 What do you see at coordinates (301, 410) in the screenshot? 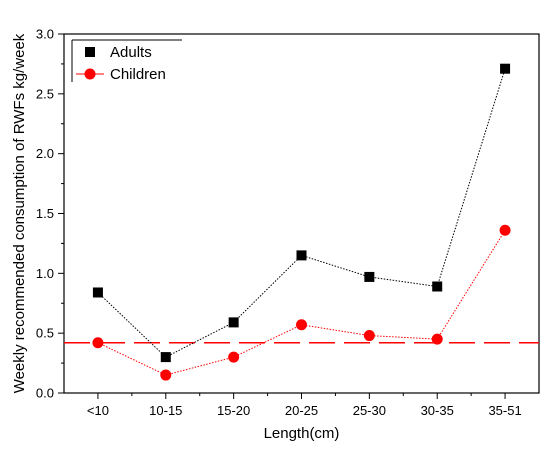
I see `x-tick-label: 20-25` at bounding box center [301, 410].